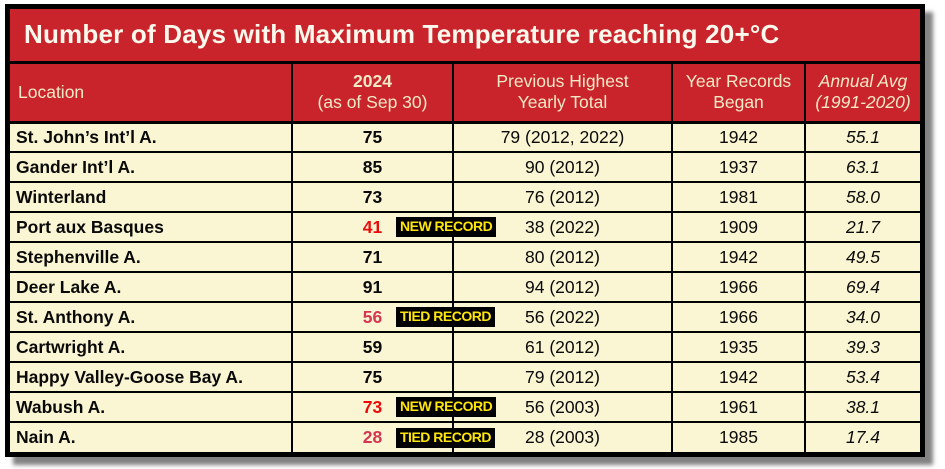 The width and height of the screenshot is (945, 469). I want to click on location-cell: Stephenville A., so click(151, 257).